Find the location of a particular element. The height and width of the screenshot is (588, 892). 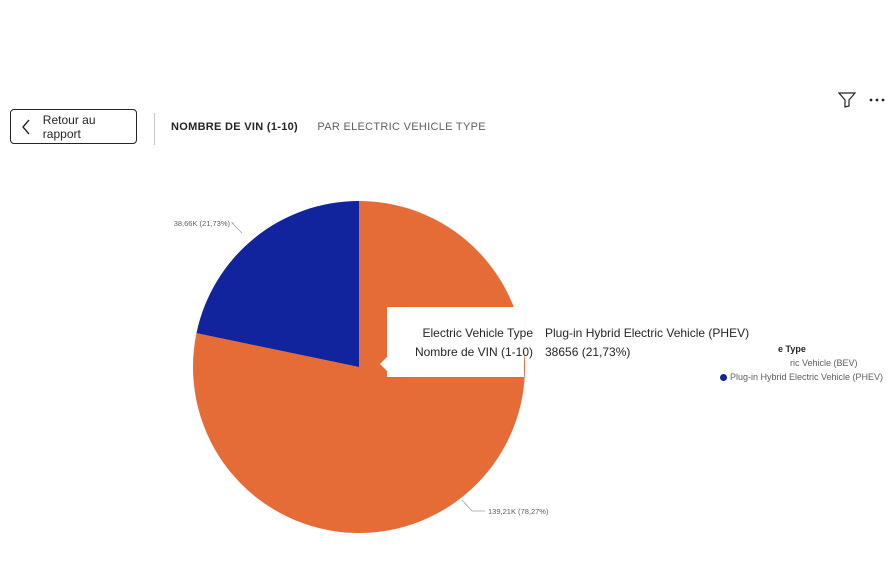

header-separator is located at coordinates (154, 129).